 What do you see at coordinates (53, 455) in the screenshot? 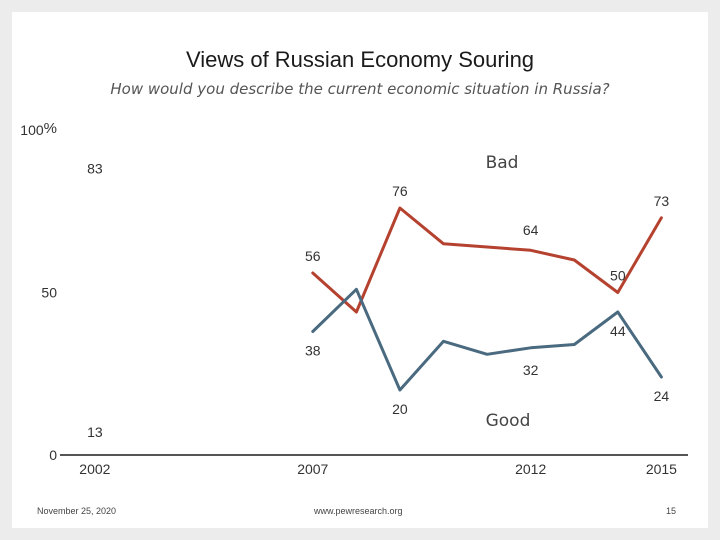
I see `y-tick-label: 0` at bounding box center [53, 455].